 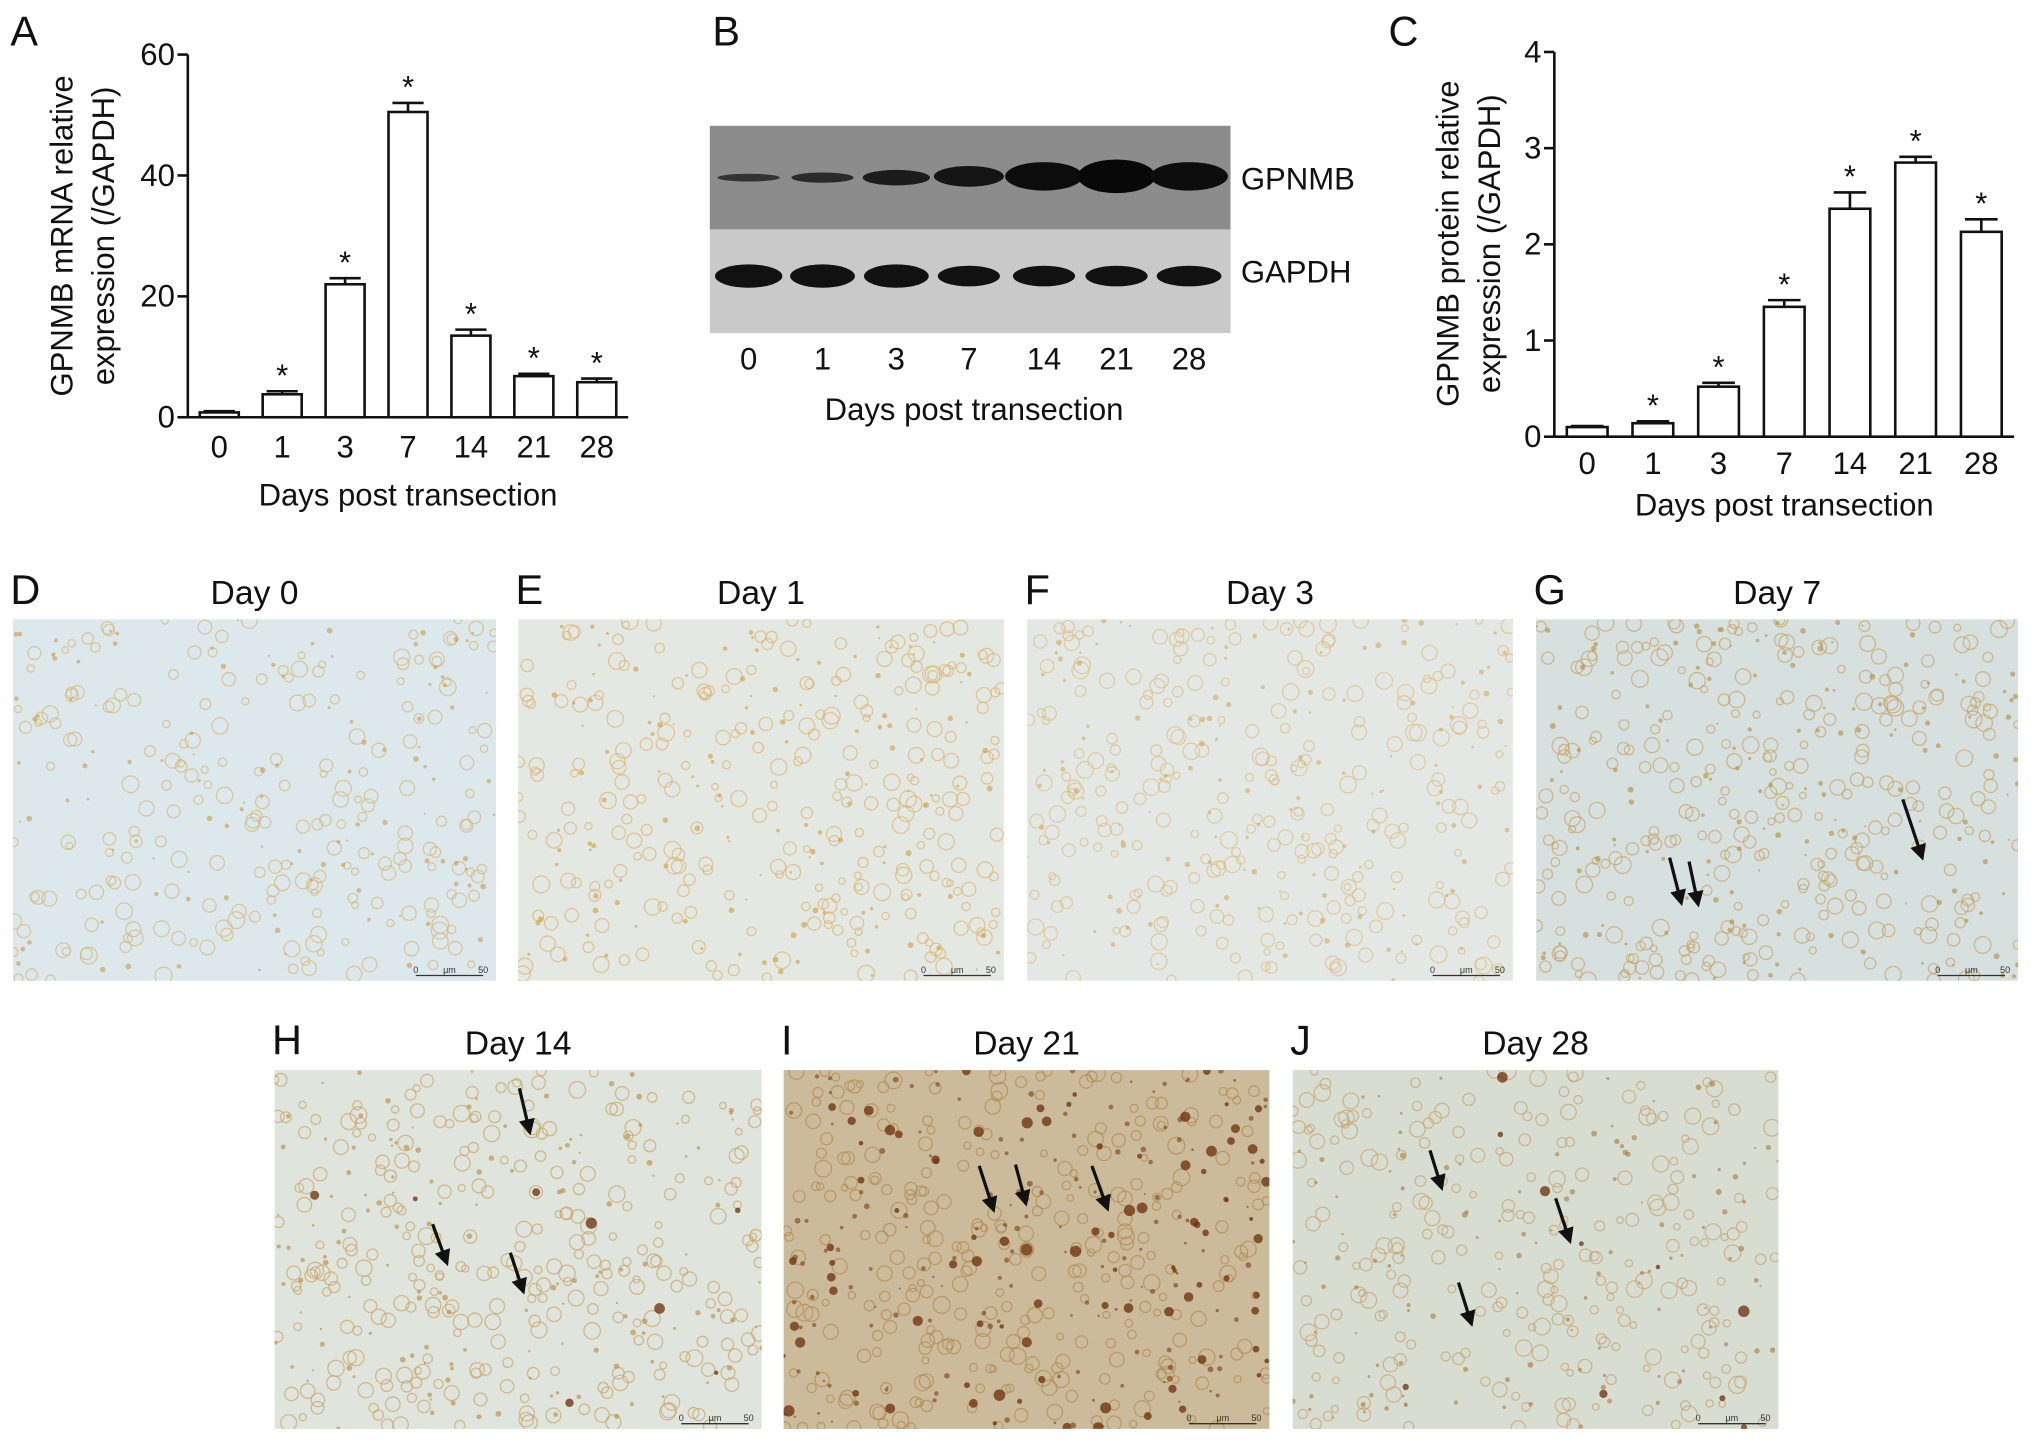 I want to click on band, so click(x=748, y=276).